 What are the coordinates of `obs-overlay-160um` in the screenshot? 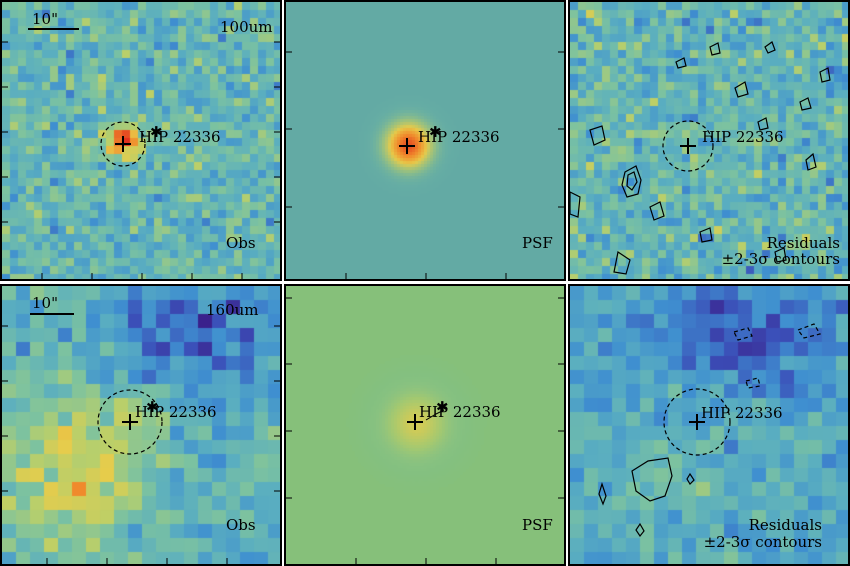 It's located at (141, 438).